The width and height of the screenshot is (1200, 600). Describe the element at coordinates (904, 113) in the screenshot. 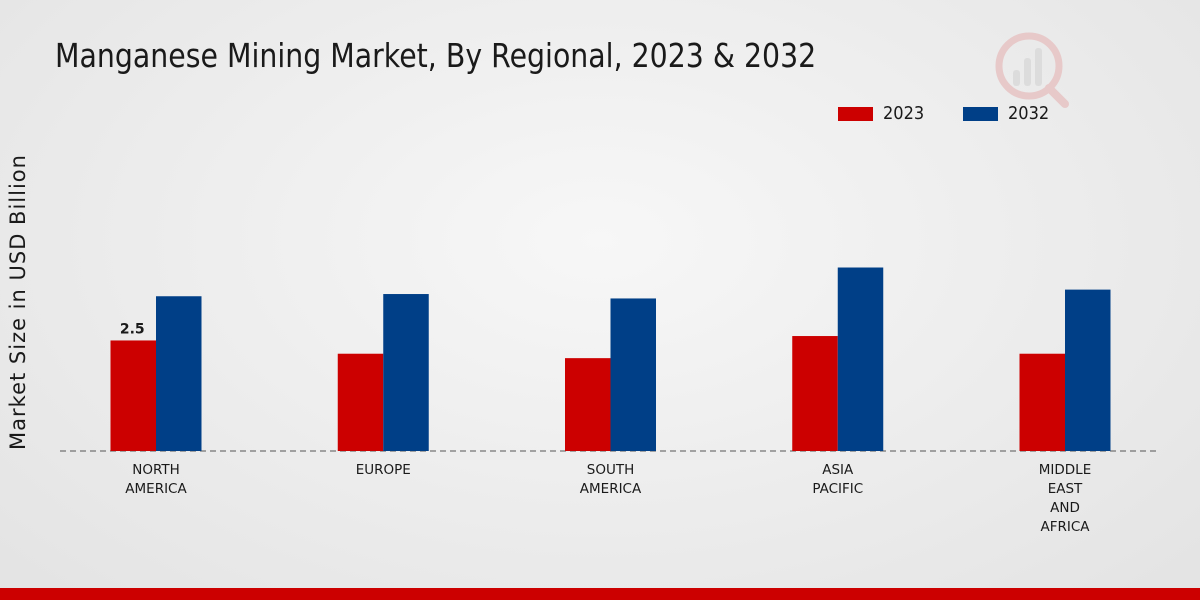

I see `legend-label-2023: 2023` at that location.